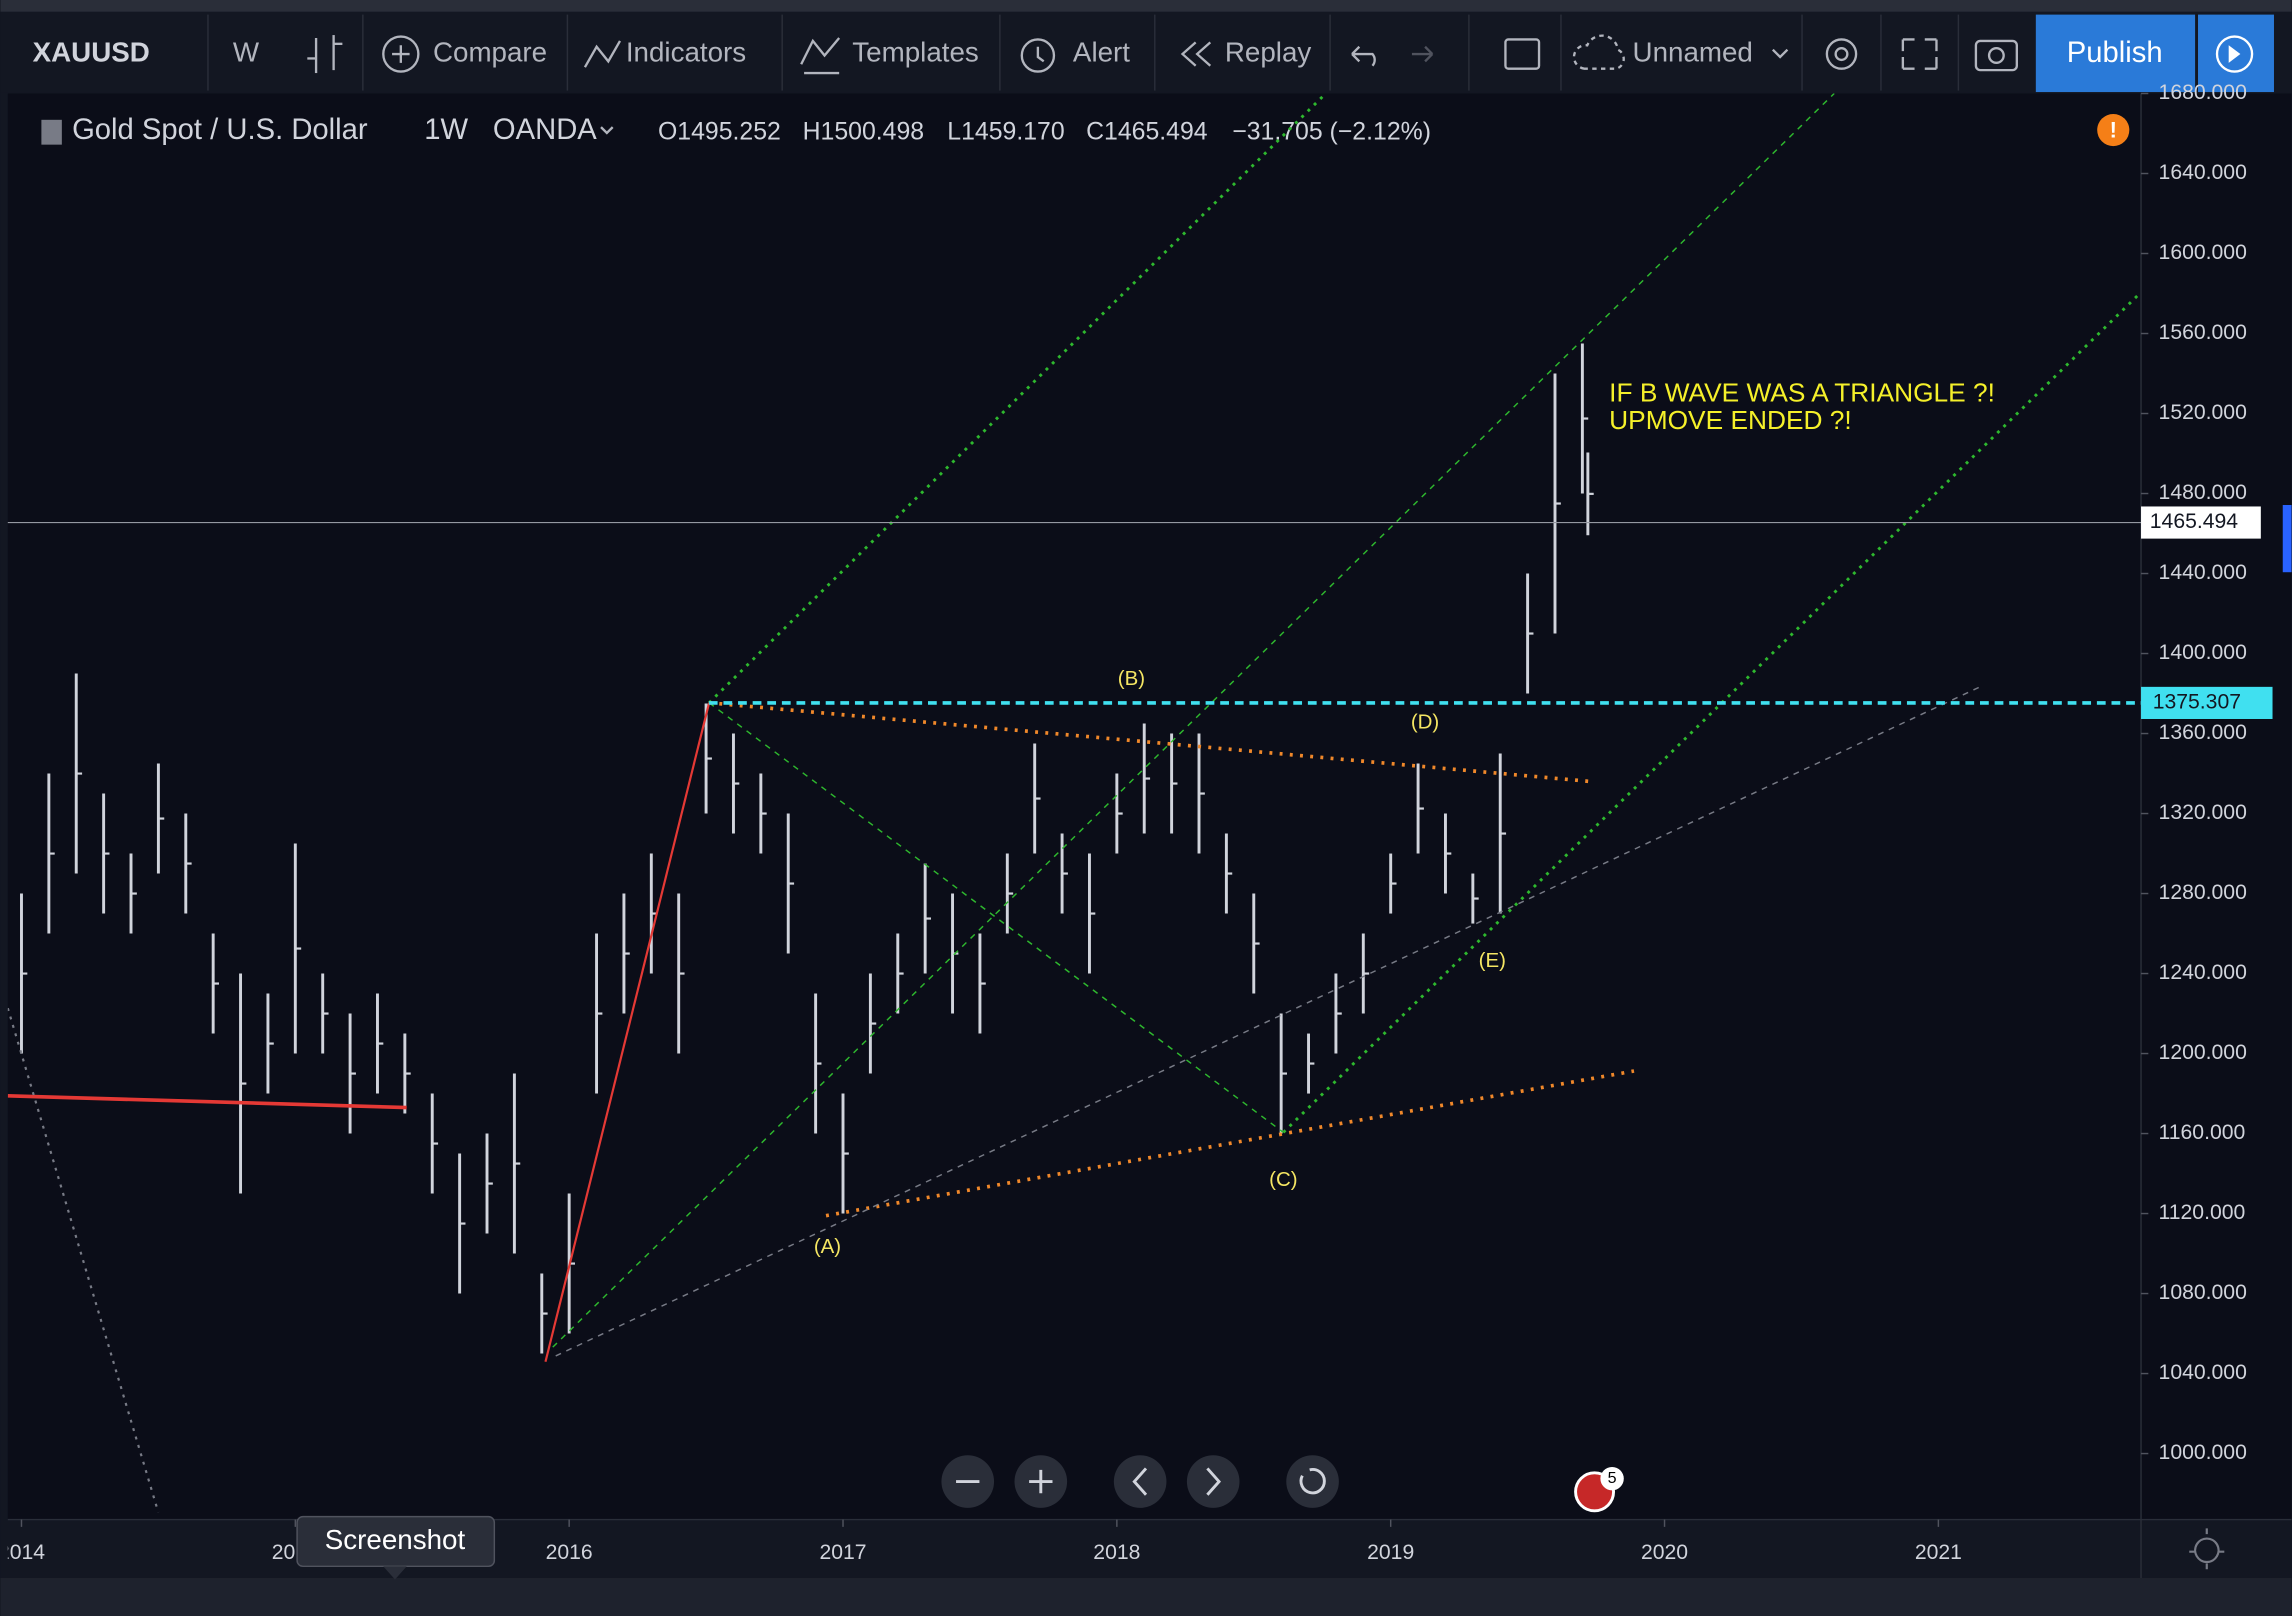 The width and height of the screenshot is (2292, 1616). Describe the element at coordinates (1146, 6) in the screenshot. I see `top-strip` at that location.